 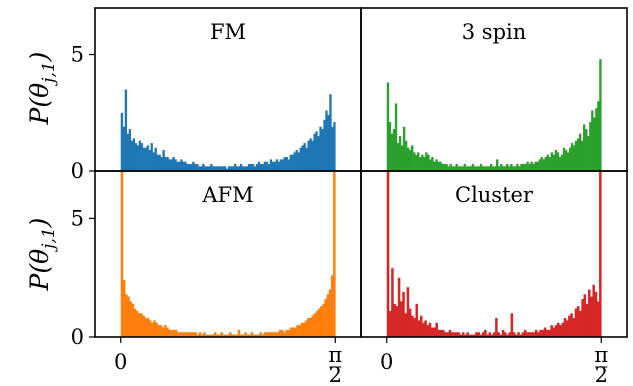 I want to click on x-tick-label: 0, so click(x=120, y=362).